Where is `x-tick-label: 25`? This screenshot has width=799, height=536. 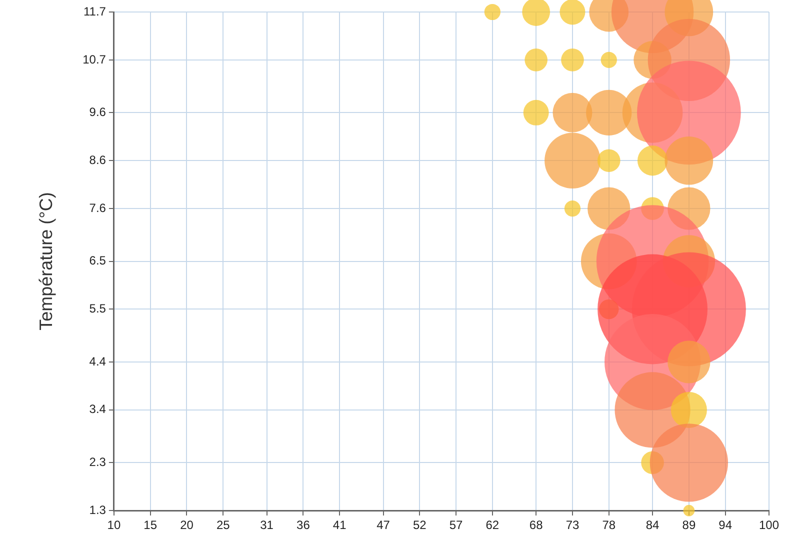
x-tick-label: 25 is located at coordinates (223, 525).